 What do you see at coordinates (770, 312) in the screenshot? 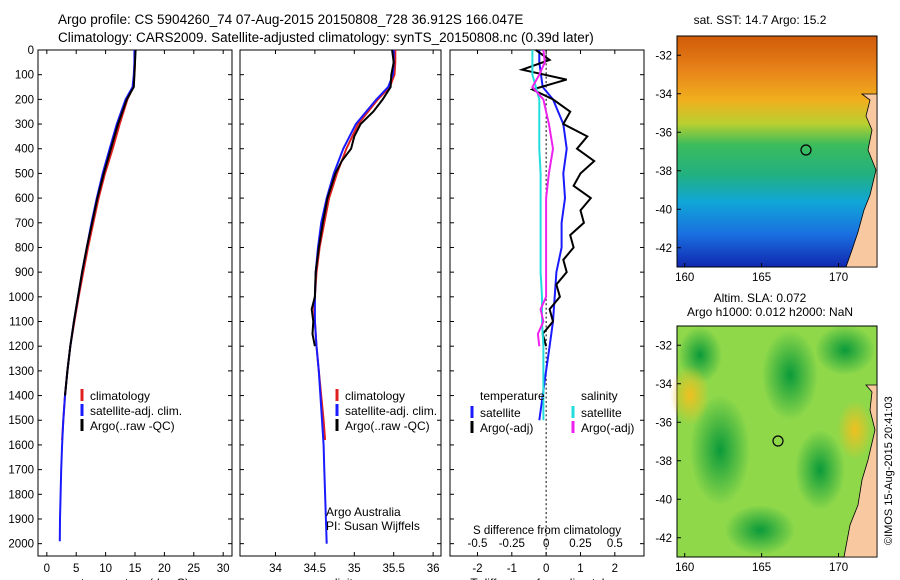
I see `sla-map-subtitle: Argo h1000: 0.012 h2000: NaN` at bounding box center [770, 312].